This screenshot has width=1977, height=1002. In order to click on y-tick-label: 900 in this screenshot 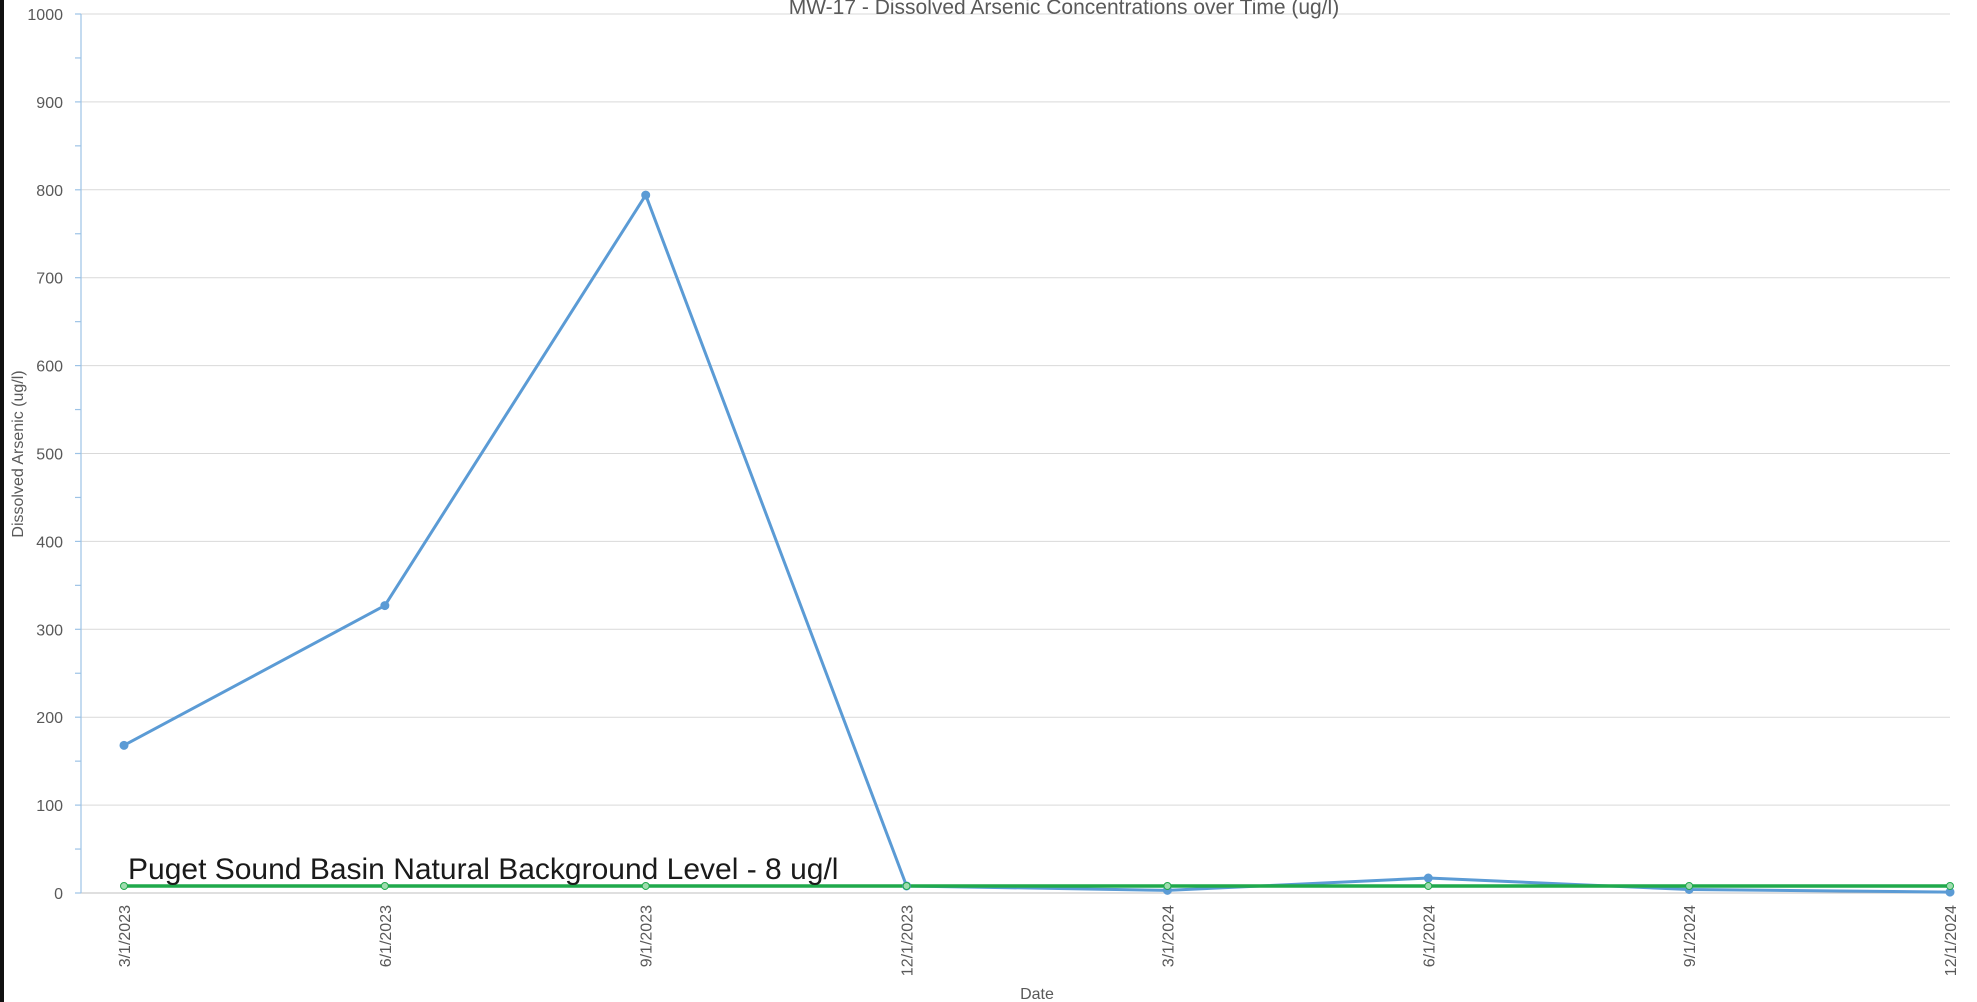, I will do `click(49, 103)`.